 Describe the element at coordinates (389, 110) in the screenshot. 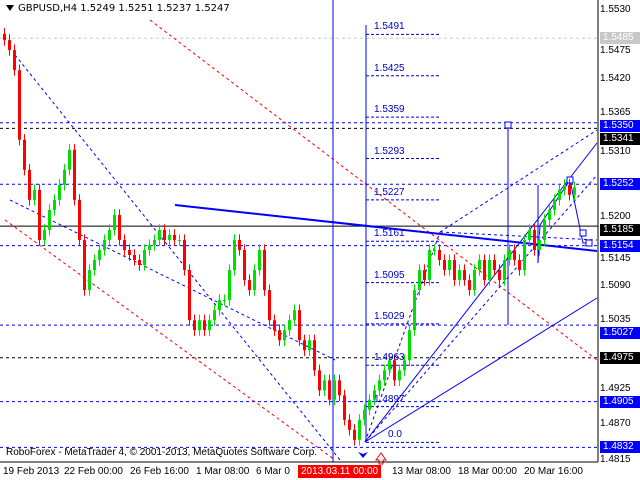

I see `fib-level-label: 1.5359` at that location.